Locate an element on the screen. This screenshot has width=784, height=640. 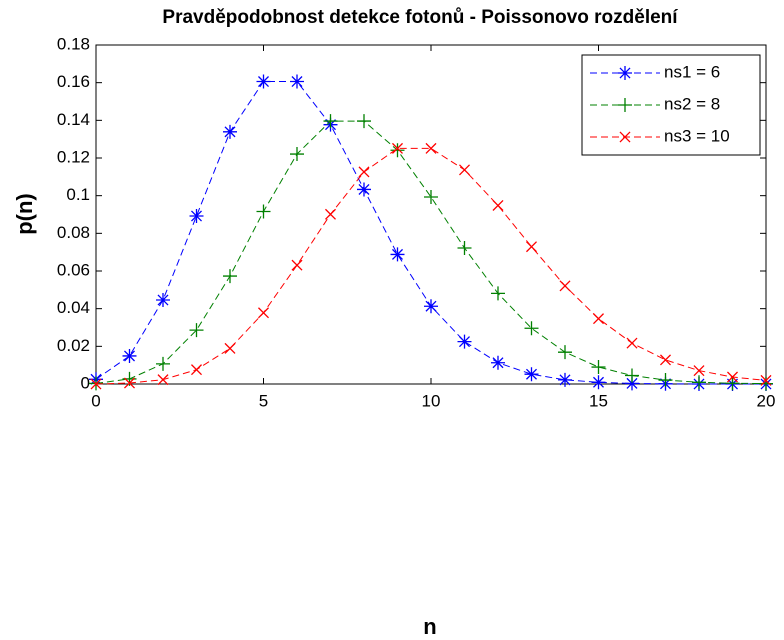
x-axis-label: n is located at coordinates (429, 626).